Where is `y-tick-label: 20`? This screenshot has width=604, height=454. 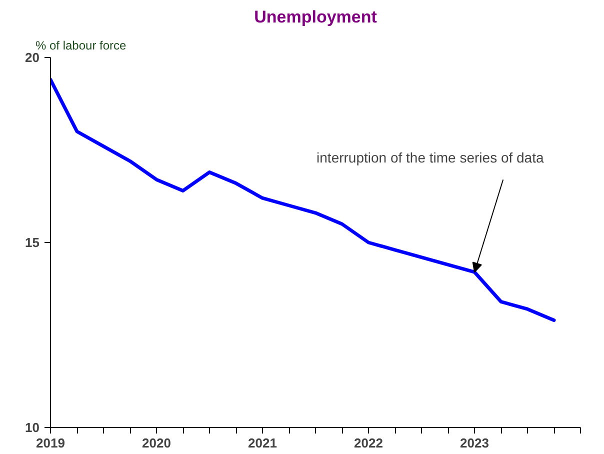 y-tick-label: 20 is located at coordinates (32, 57).